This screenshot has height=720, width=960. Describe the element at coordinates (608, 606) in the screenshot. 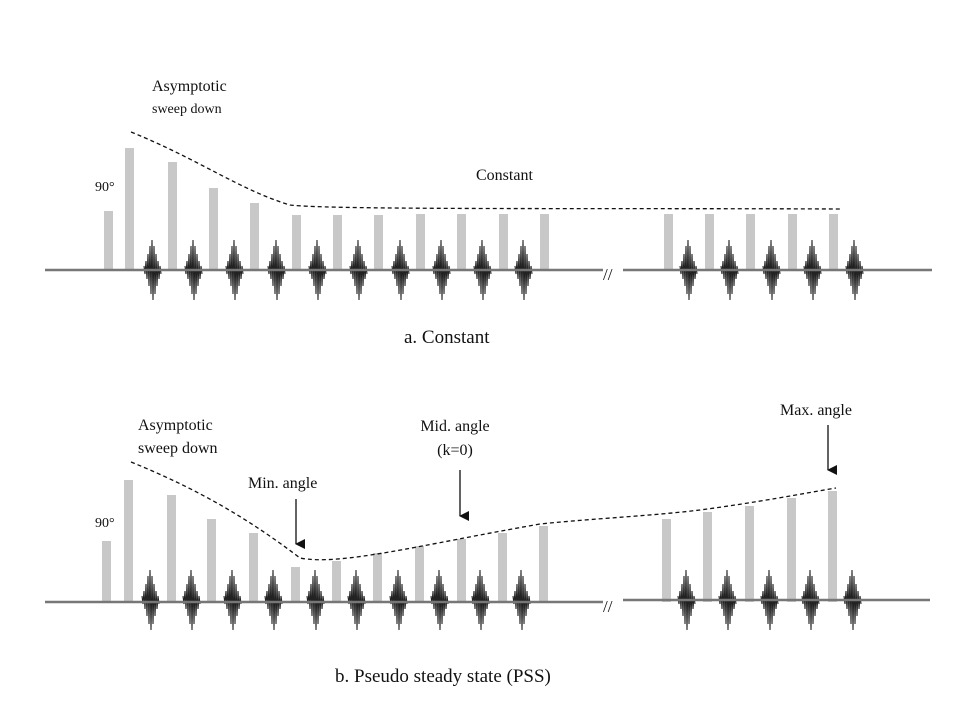

I see `break-mark-b: //` at that location.